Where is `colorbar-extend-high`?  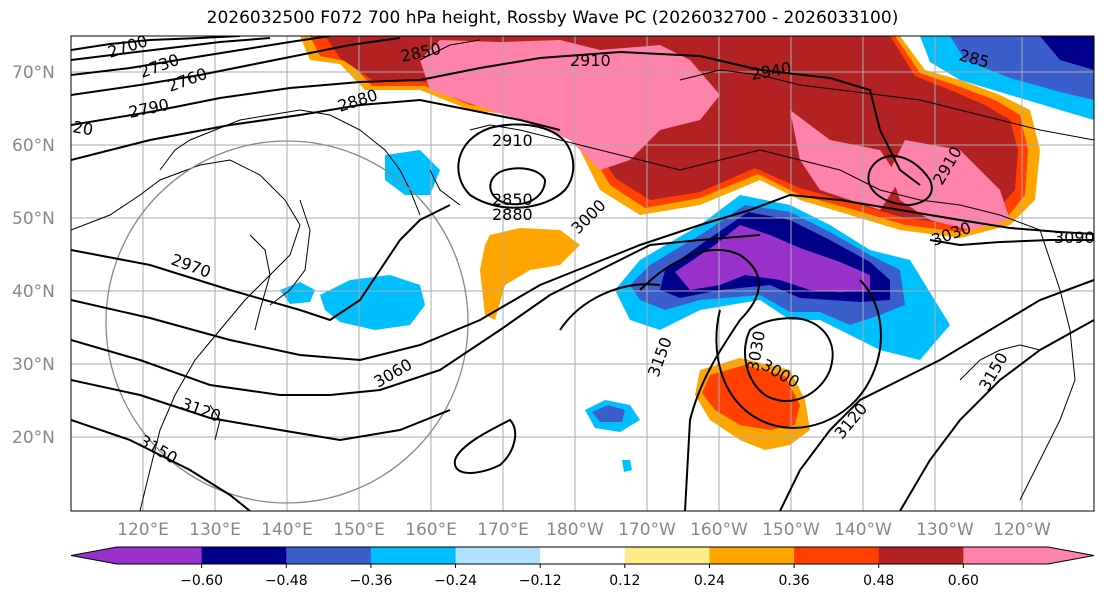
colorbar-extend-high is located at coordinates (1071, 555).